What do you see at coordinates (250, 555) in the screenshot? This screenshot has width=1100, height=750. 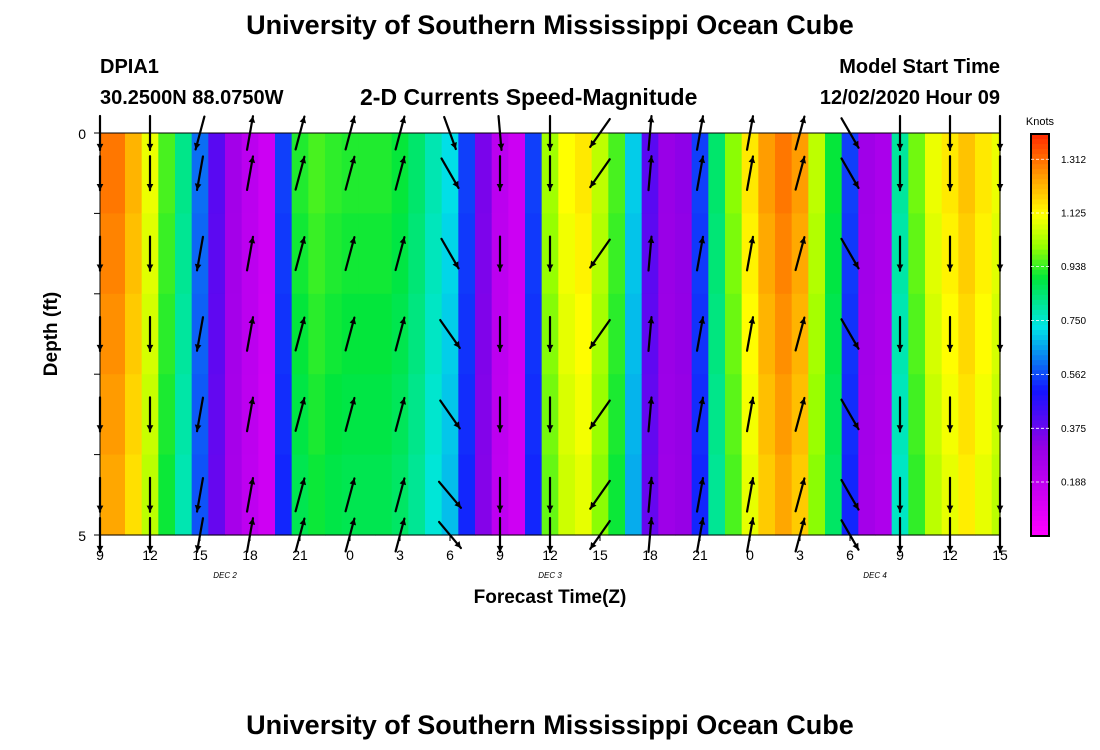 I see `x-tick-label: 18` at bounding box center [250, 555].